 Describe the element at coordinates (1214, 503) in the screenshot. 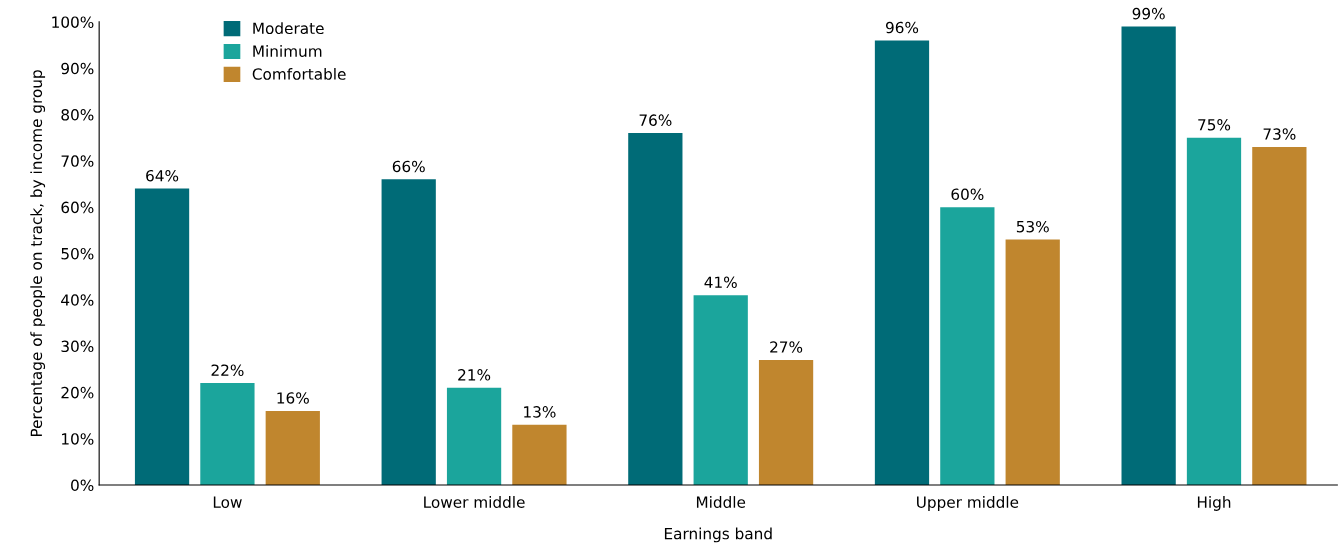

I see `x-tick-label: High` at that location.